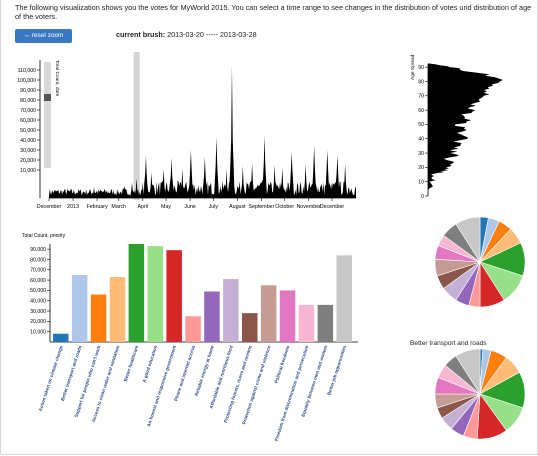  What do you see at coordinates (28, 141) in the screenshot?
I see `timeline-y-tick-label: 40,000` at bounding box center [28, 141].